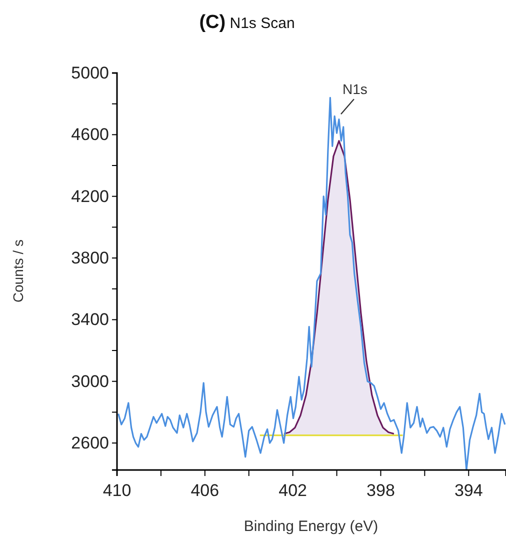 This screenshot has height=541, width=506. What do you see at coordinates (90, 72) in the screenshot?
I see `y-tick-label: 5000` at bounding box center [90, 72].